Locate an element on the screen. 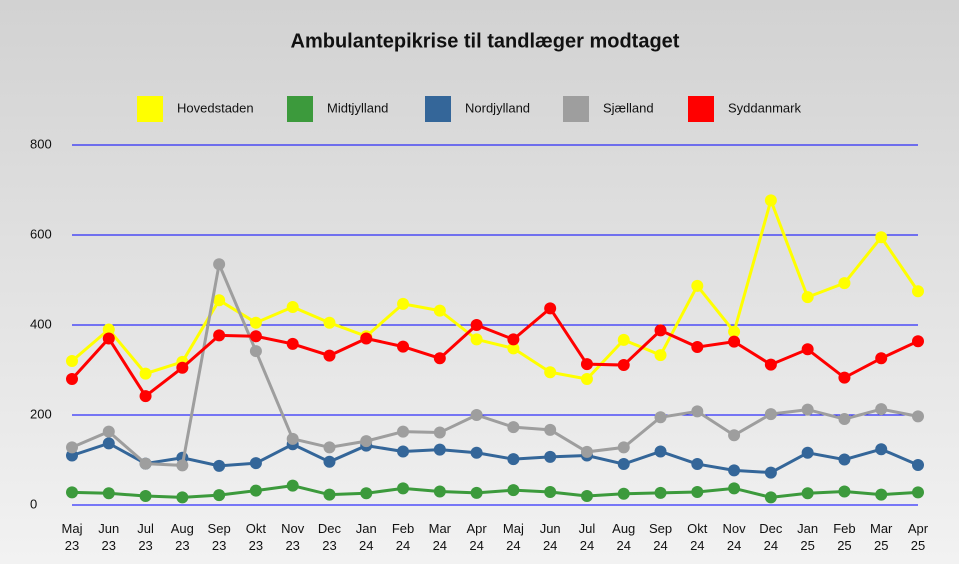 This screenshot has height=564, width=959. y-tick-label: 200 is located at coordinates (41, 413).